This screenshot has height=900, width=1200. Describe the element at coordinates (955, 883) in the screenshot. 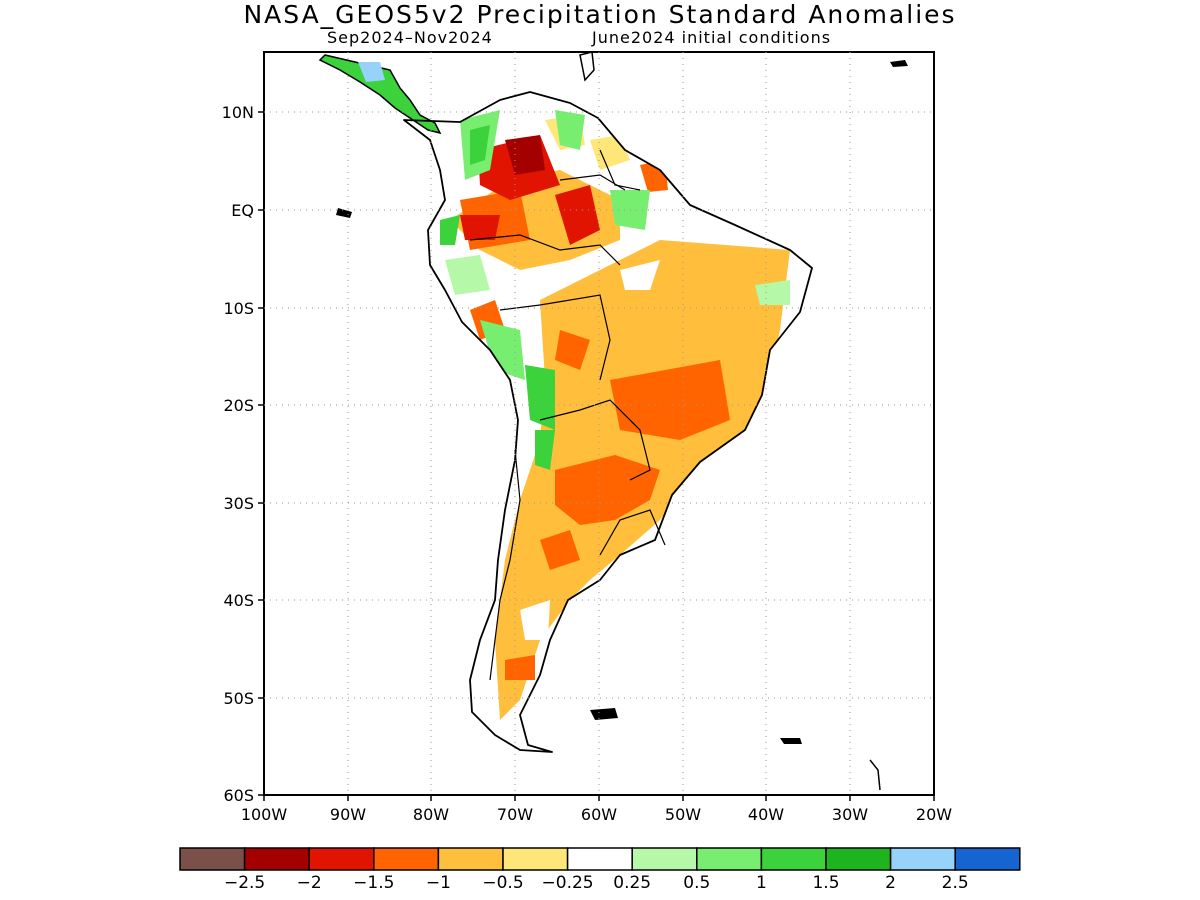

I see `colorbar-label: 2.5` at that location.